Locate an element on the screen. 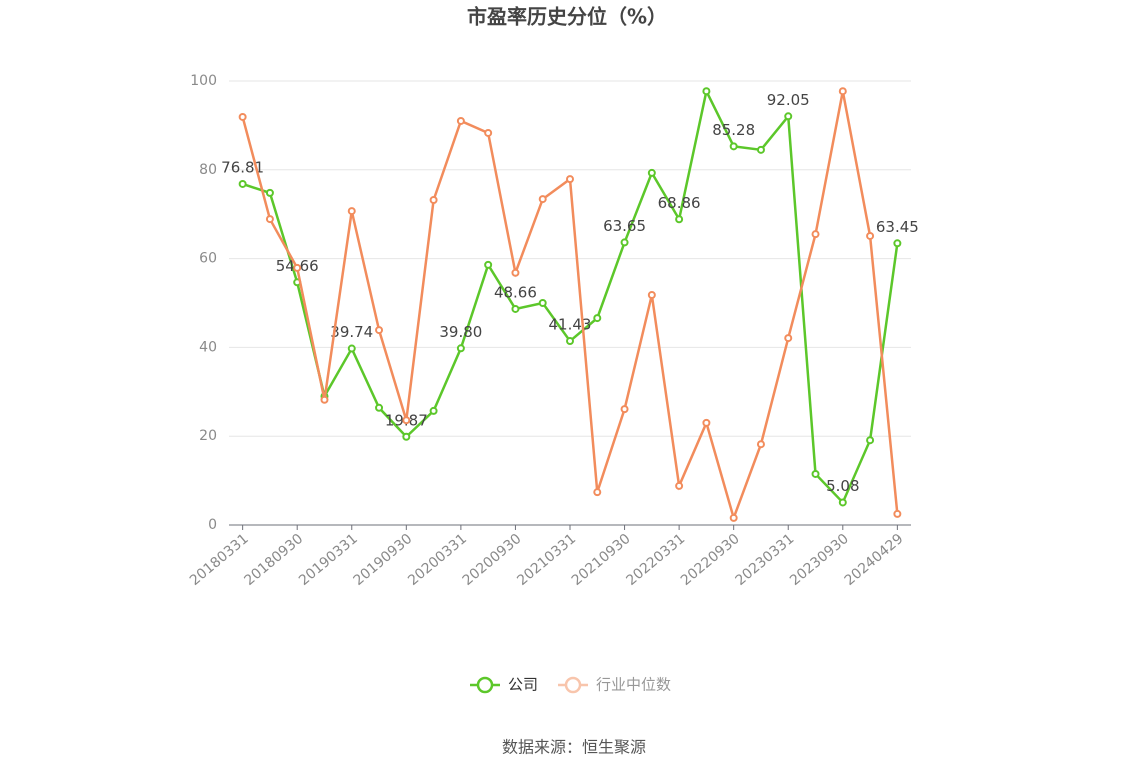 The width and height of the screenshot is (1148, 776). x-tick-label: 20240429 is located at coordinates (874, 560).